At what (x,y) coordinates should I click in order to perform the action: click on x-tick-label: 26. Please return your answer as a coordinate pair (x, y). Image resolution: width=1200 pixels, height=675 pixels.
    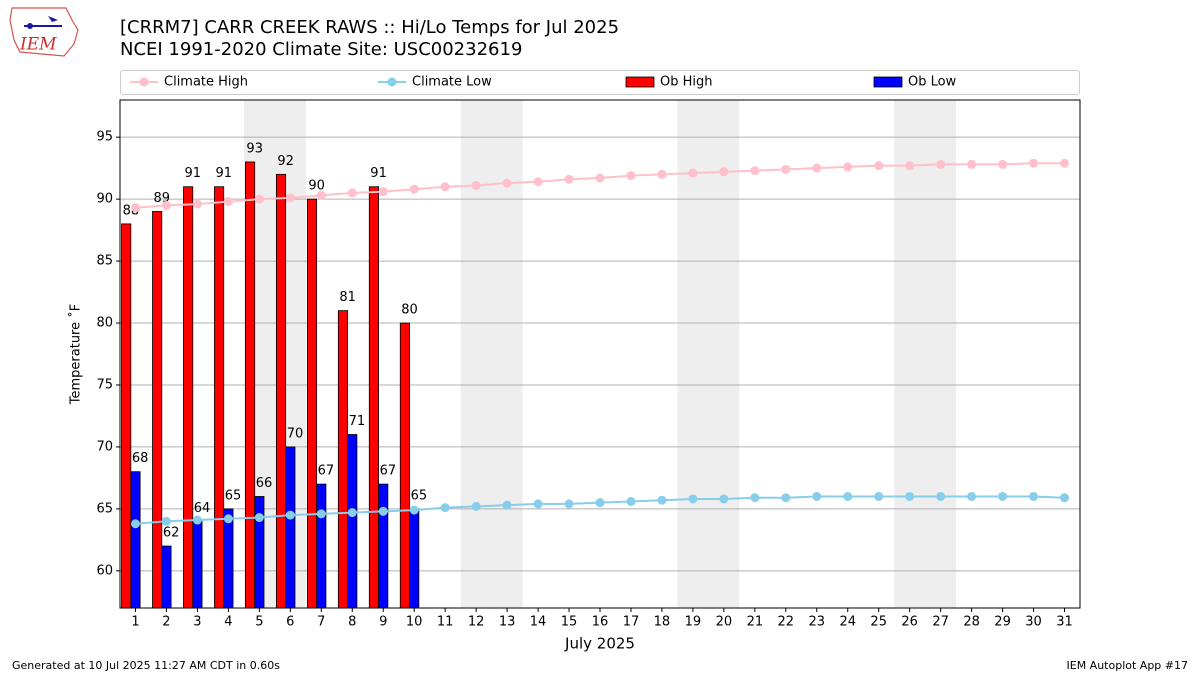
    Looking at the image, I should click on (909, 622).